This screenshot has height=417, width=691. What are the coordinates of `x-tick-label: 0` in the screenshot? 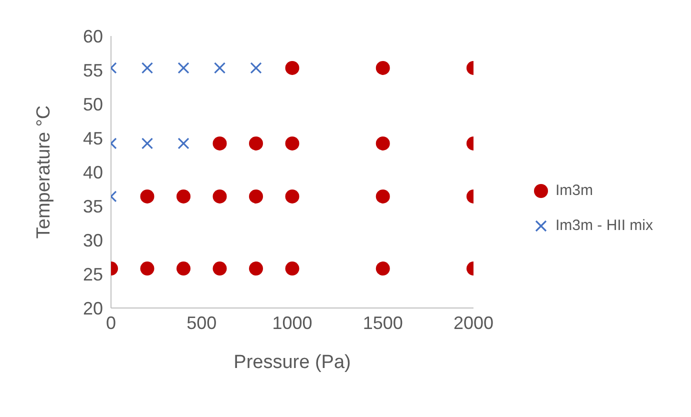 It's located at (111, 322).